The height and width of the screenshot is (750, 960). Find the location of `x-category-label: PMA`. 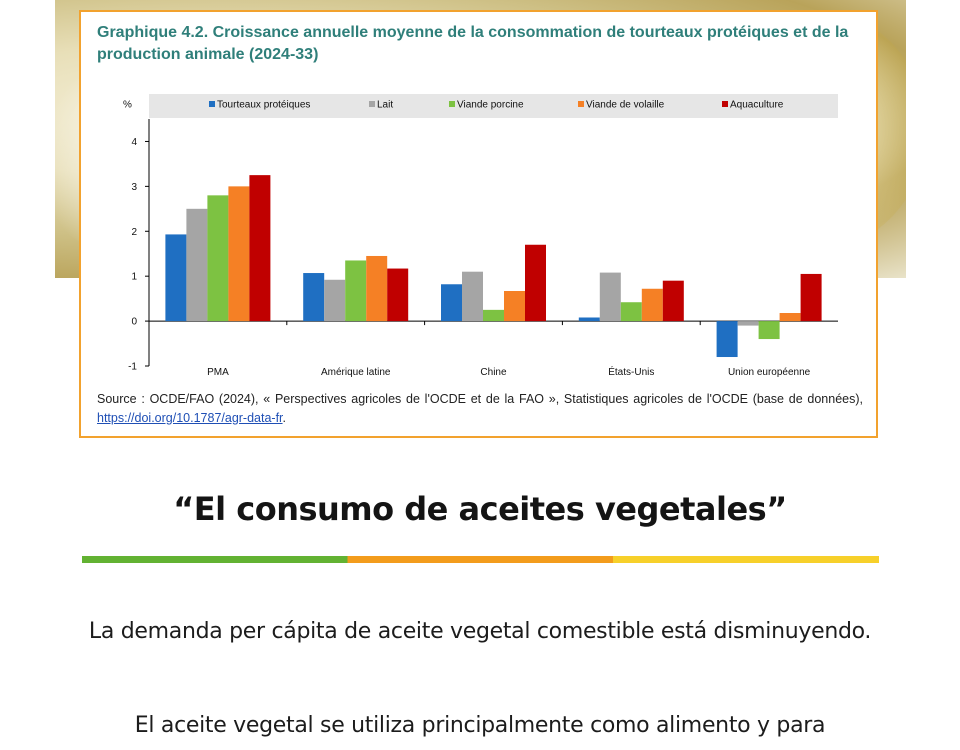

x-category-label: PMA is located at coordinates (218, 372).